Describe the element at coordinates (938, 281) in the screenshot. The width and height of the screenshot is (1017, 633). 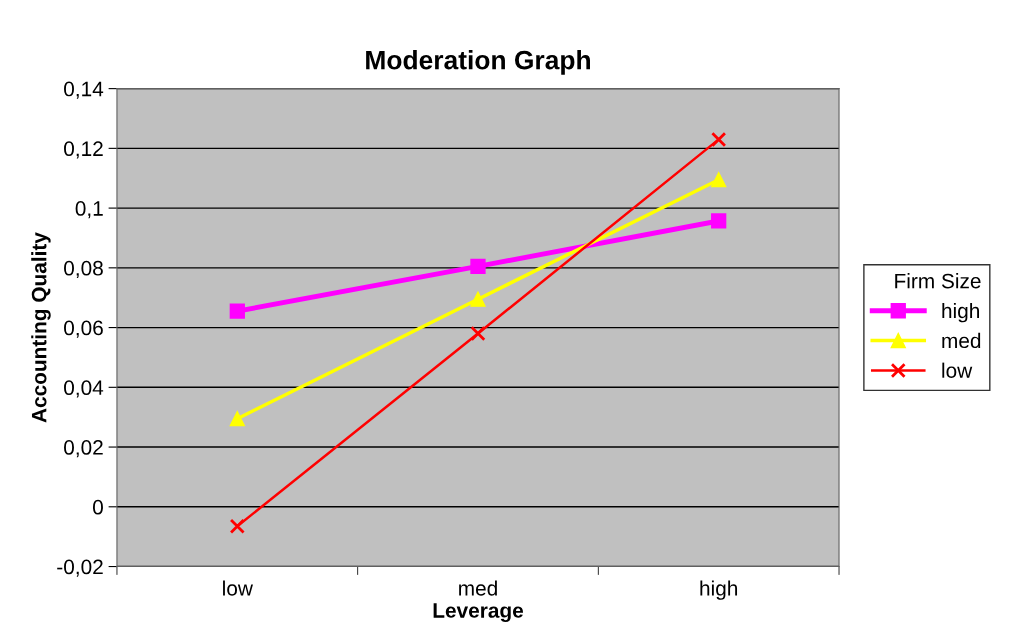
I see `legend-title: Firm Size` at that location.